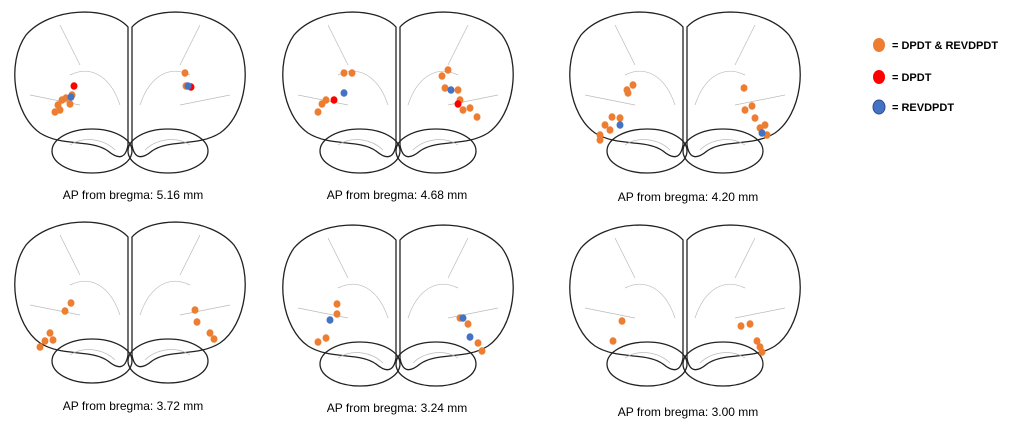 The height and width of the screenshot is (423, 1009). What do you see at coordinates (688, 412) in the screenshot?
I see `caption: AP from bregma: 3.00 mm` at bounding box center [688, 412].